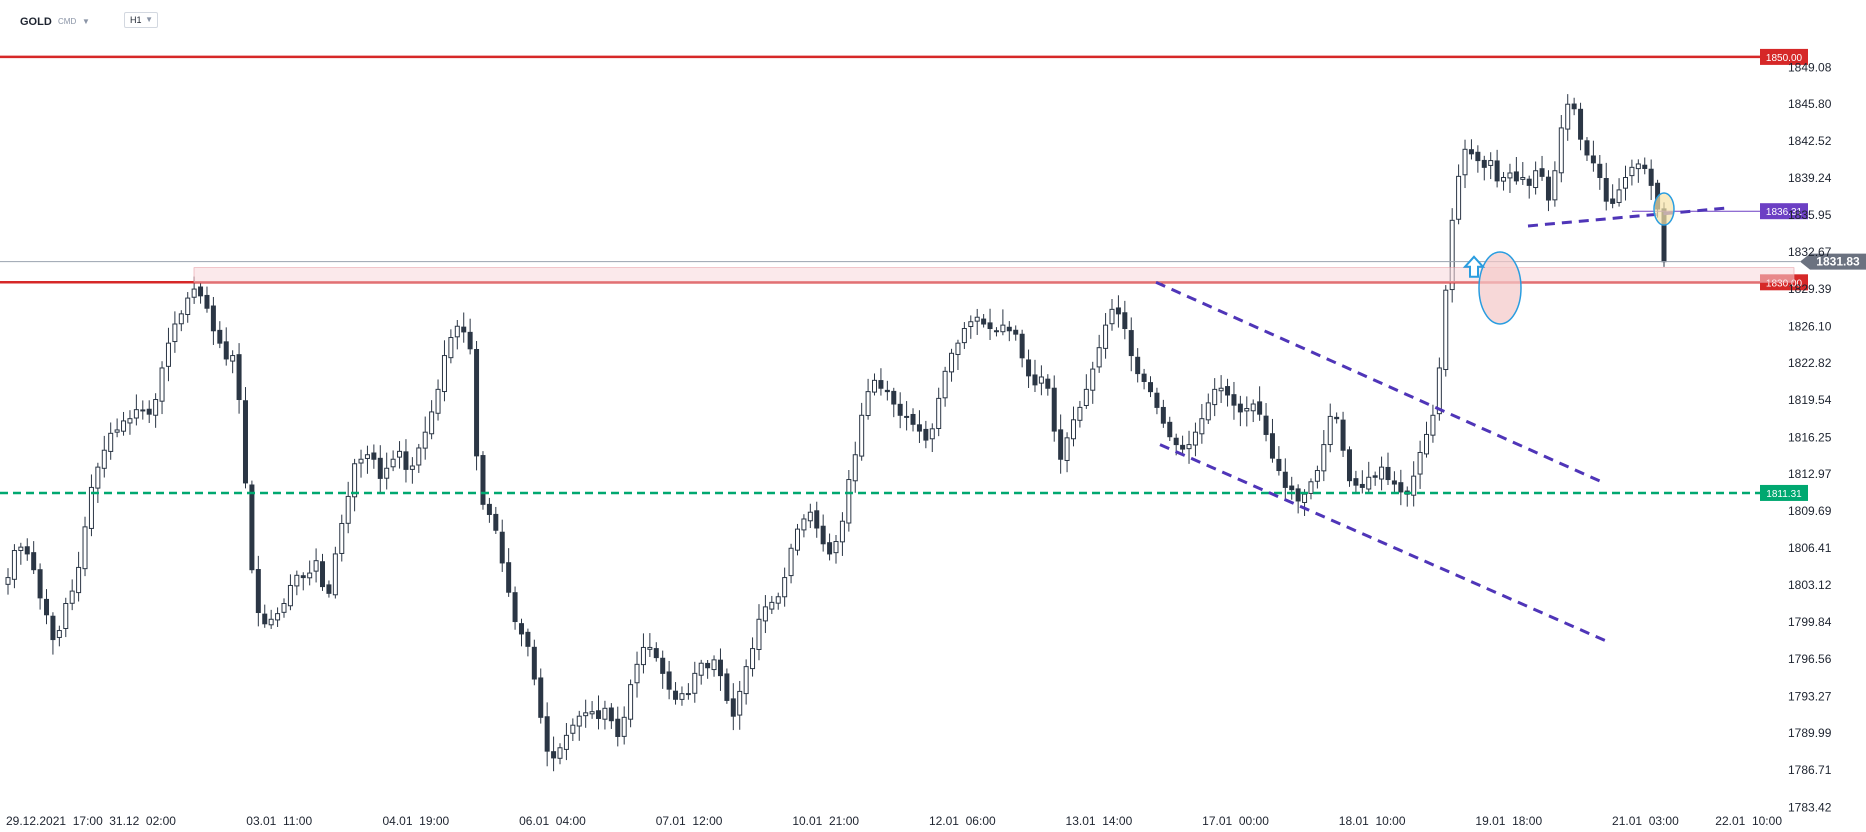 This screenshot has height=832, width=1866. What do you see at coordinates (994, 275) in the screenshot?
I see `breakout-zone` at bounding box center [994, 275].